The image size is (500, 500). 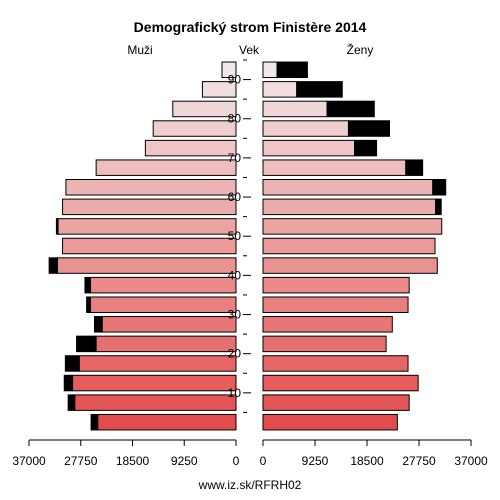 I want to click on center-axis-label-age: Vek, so click(x=249, y=50).